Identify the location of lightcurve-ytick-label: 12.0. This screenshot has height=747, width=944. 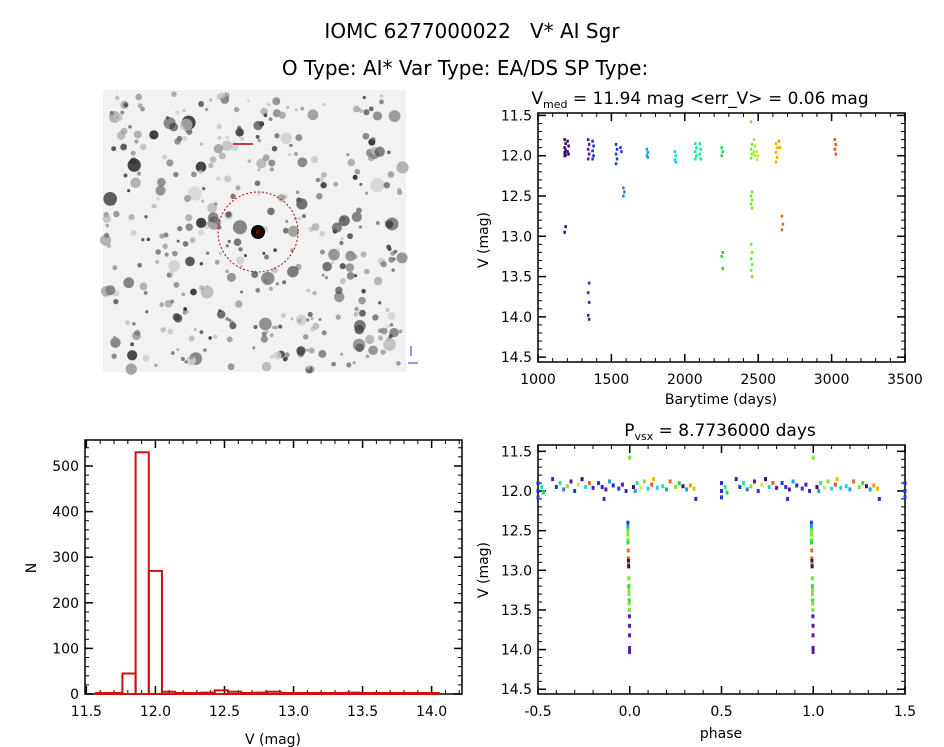
(516, 157).